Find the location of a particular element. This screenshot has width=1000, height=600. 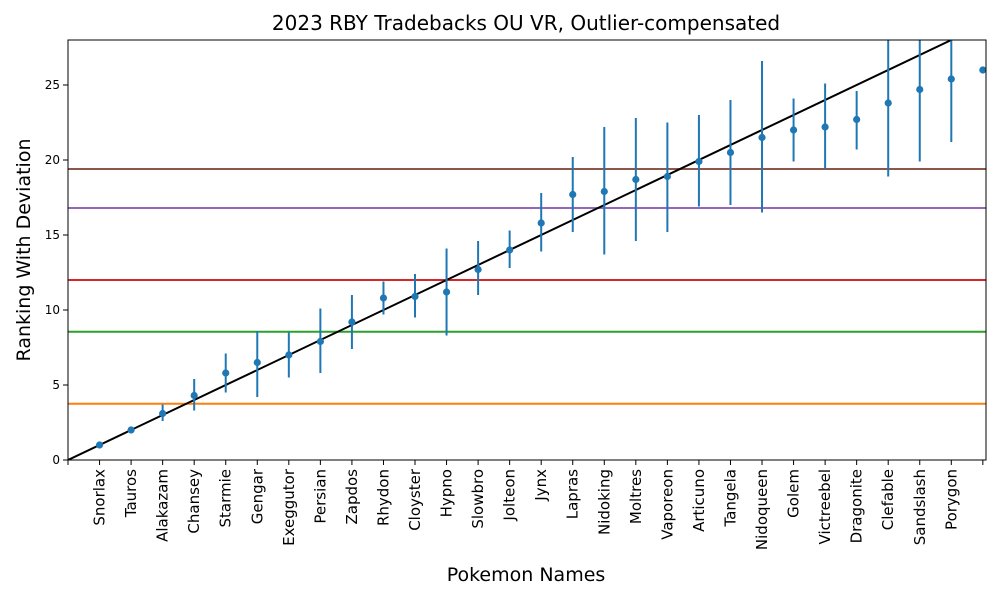

y-tick-label-20: 20 is located at coordinates (52, 160).